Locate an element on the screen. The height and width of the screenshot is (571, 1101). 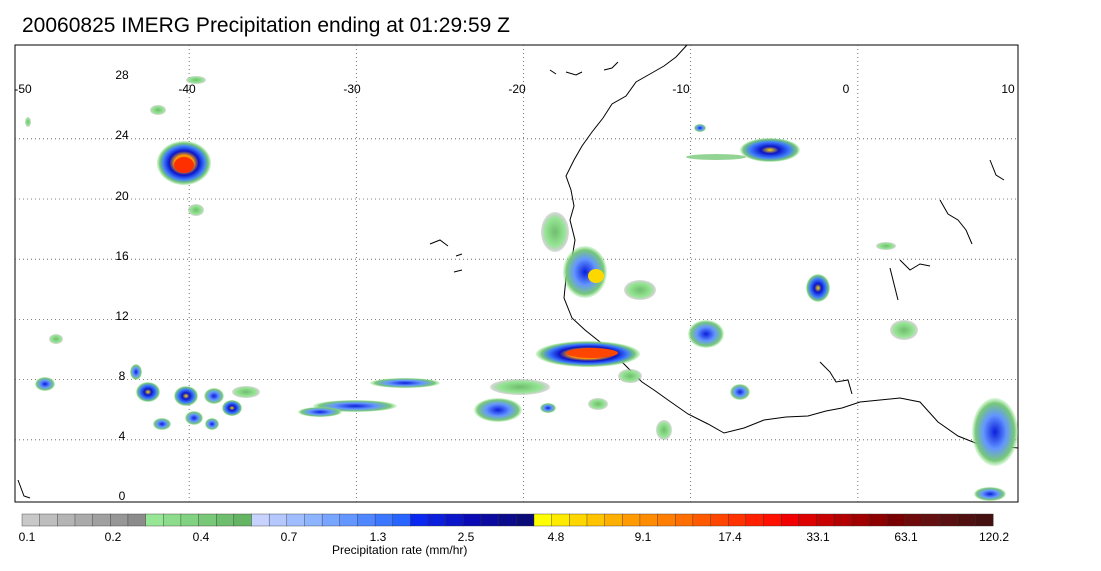
lat-label: 16 is located at coordinates (122, 256).